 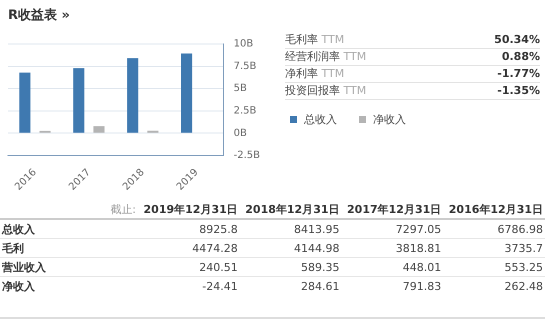 What do you see at coordinates (190, 210) in the screenshot?
I see `category-label: 2019年12月31日` at bounding box center [190, 210].